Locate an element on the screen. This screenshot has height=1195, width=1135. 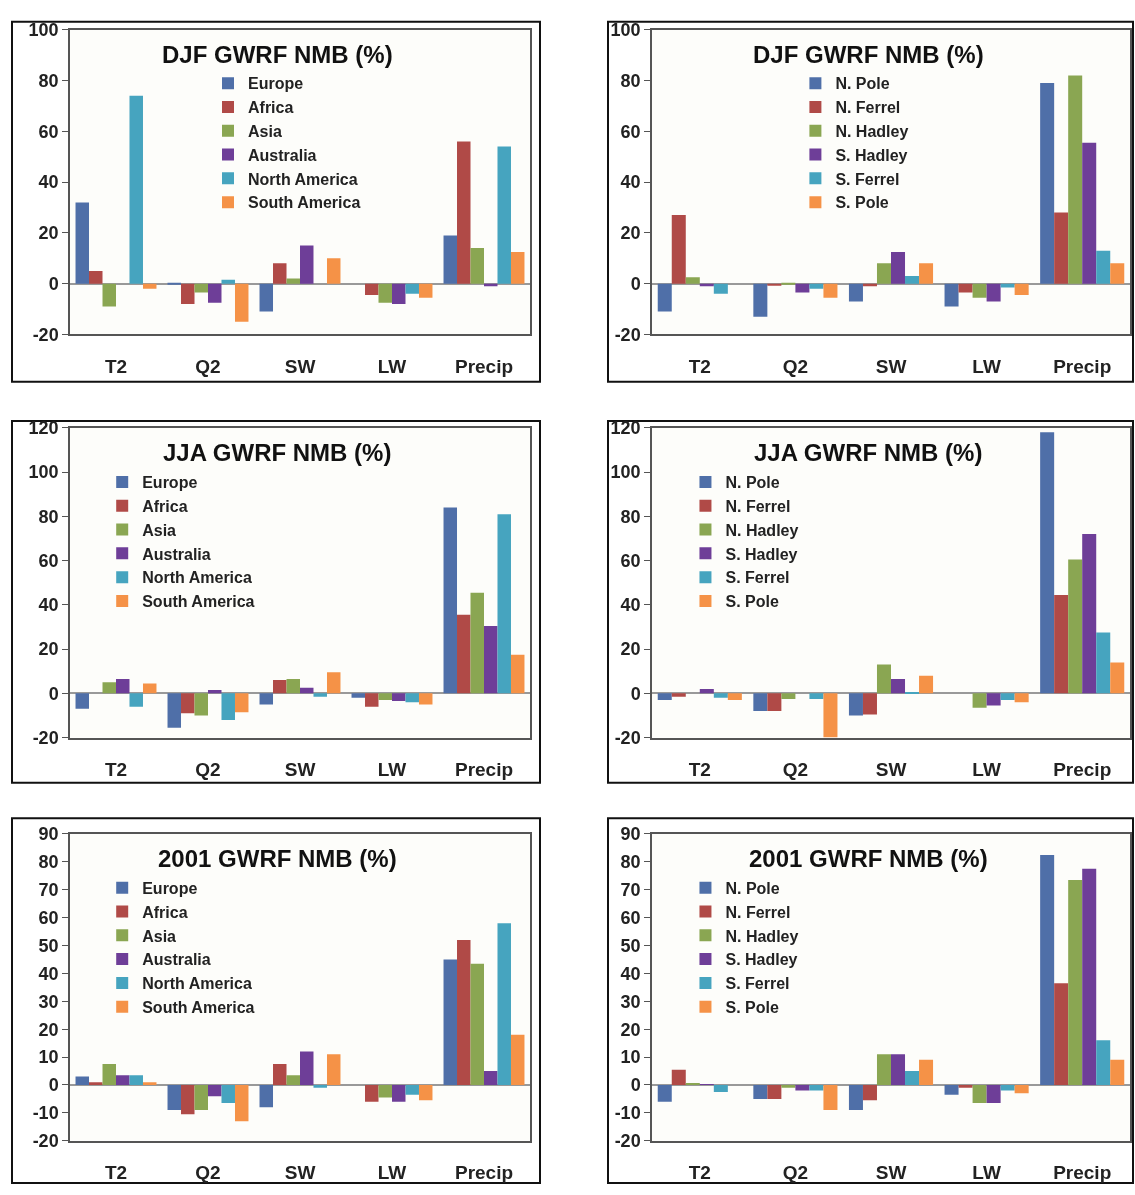
legend-label: S. Ferrel is located at coordinates (757, 984).